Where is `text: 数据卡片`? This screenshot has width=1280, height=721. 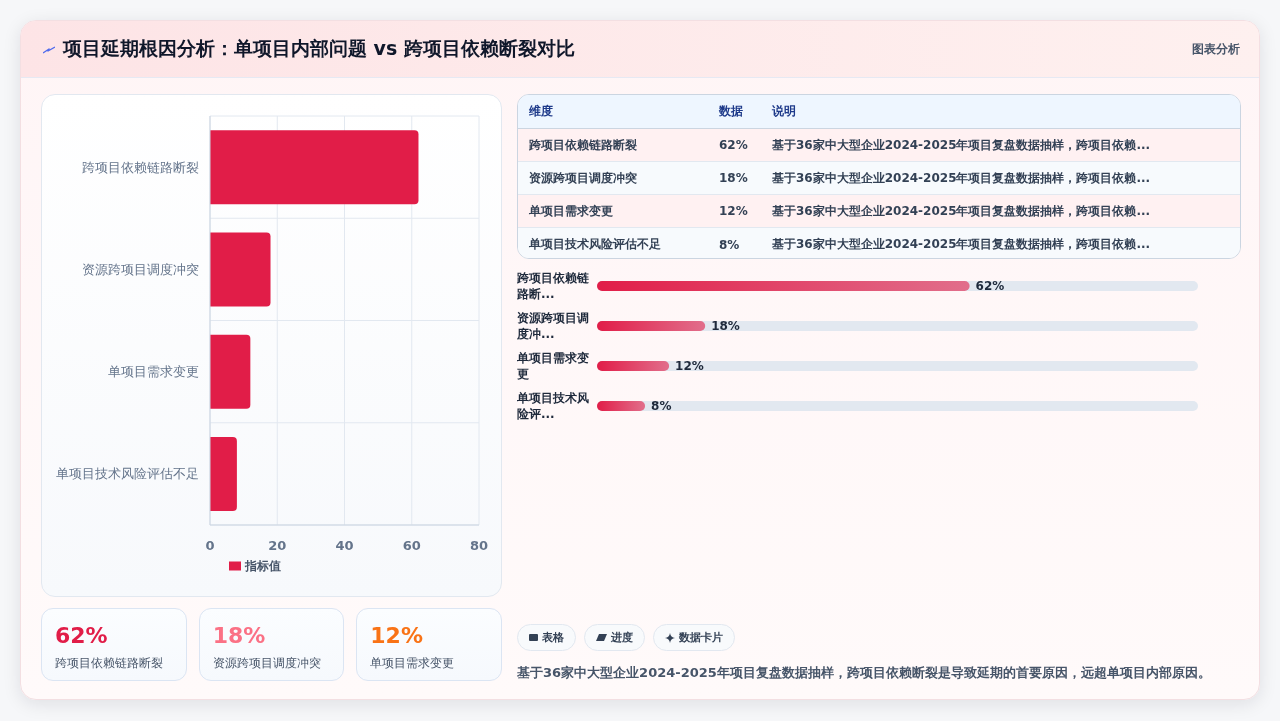
text: 数据卡片 is located at coordinates (701, 637).